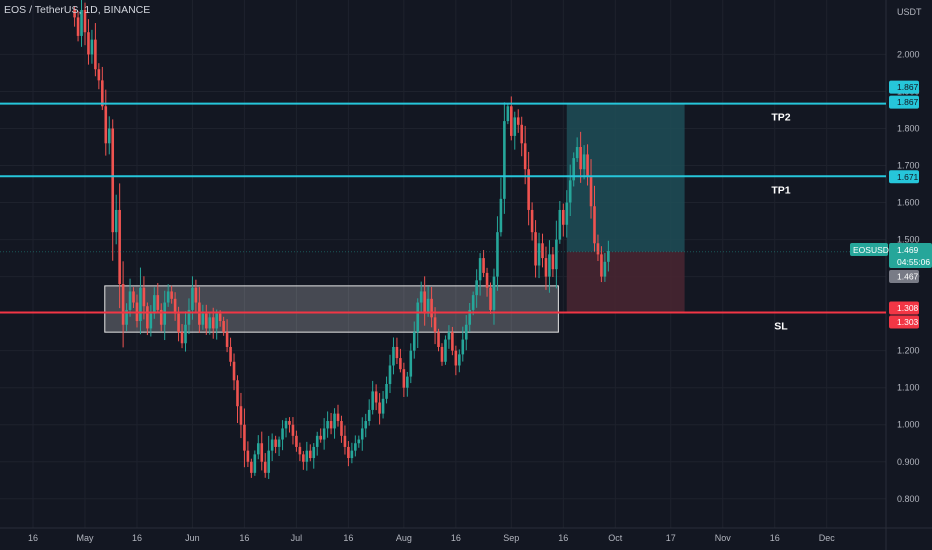 The width and height of the screenshot is (932, 550). What do you see at coordinates (827, 538) in the screenshot?
I see `time-tick-label: Dec` at bounding box center [827, 538].